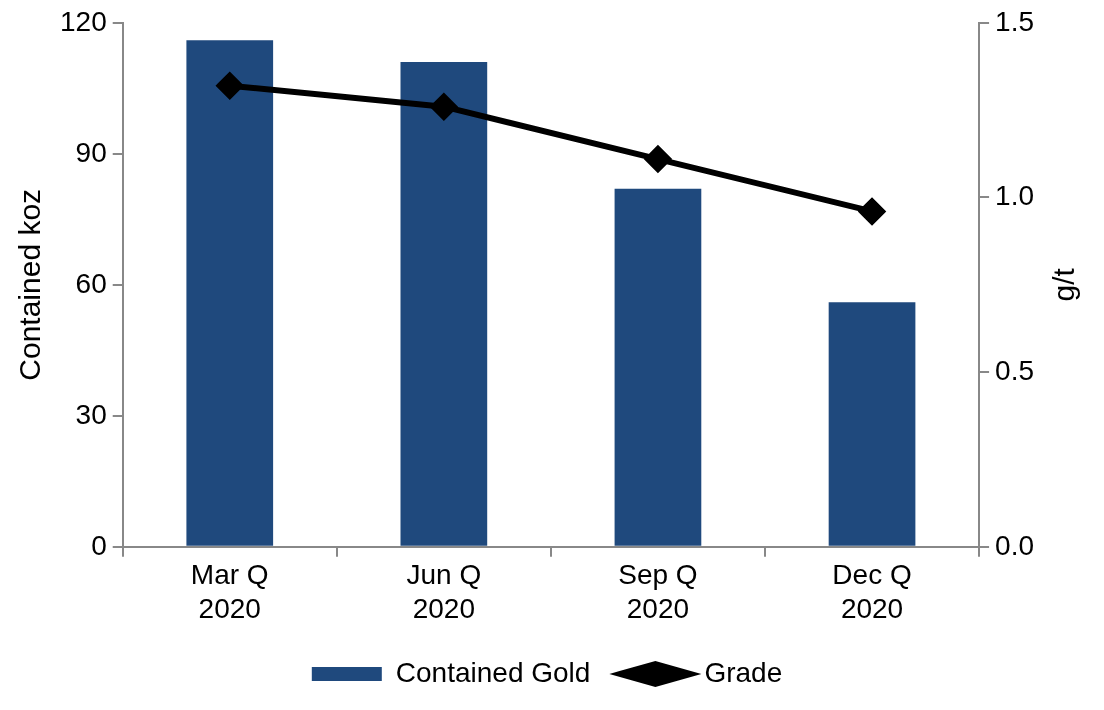 The height and width of the screenshot is (710, 1104). I want to click on y-axis-title: Contained koz, so click(30, 284).